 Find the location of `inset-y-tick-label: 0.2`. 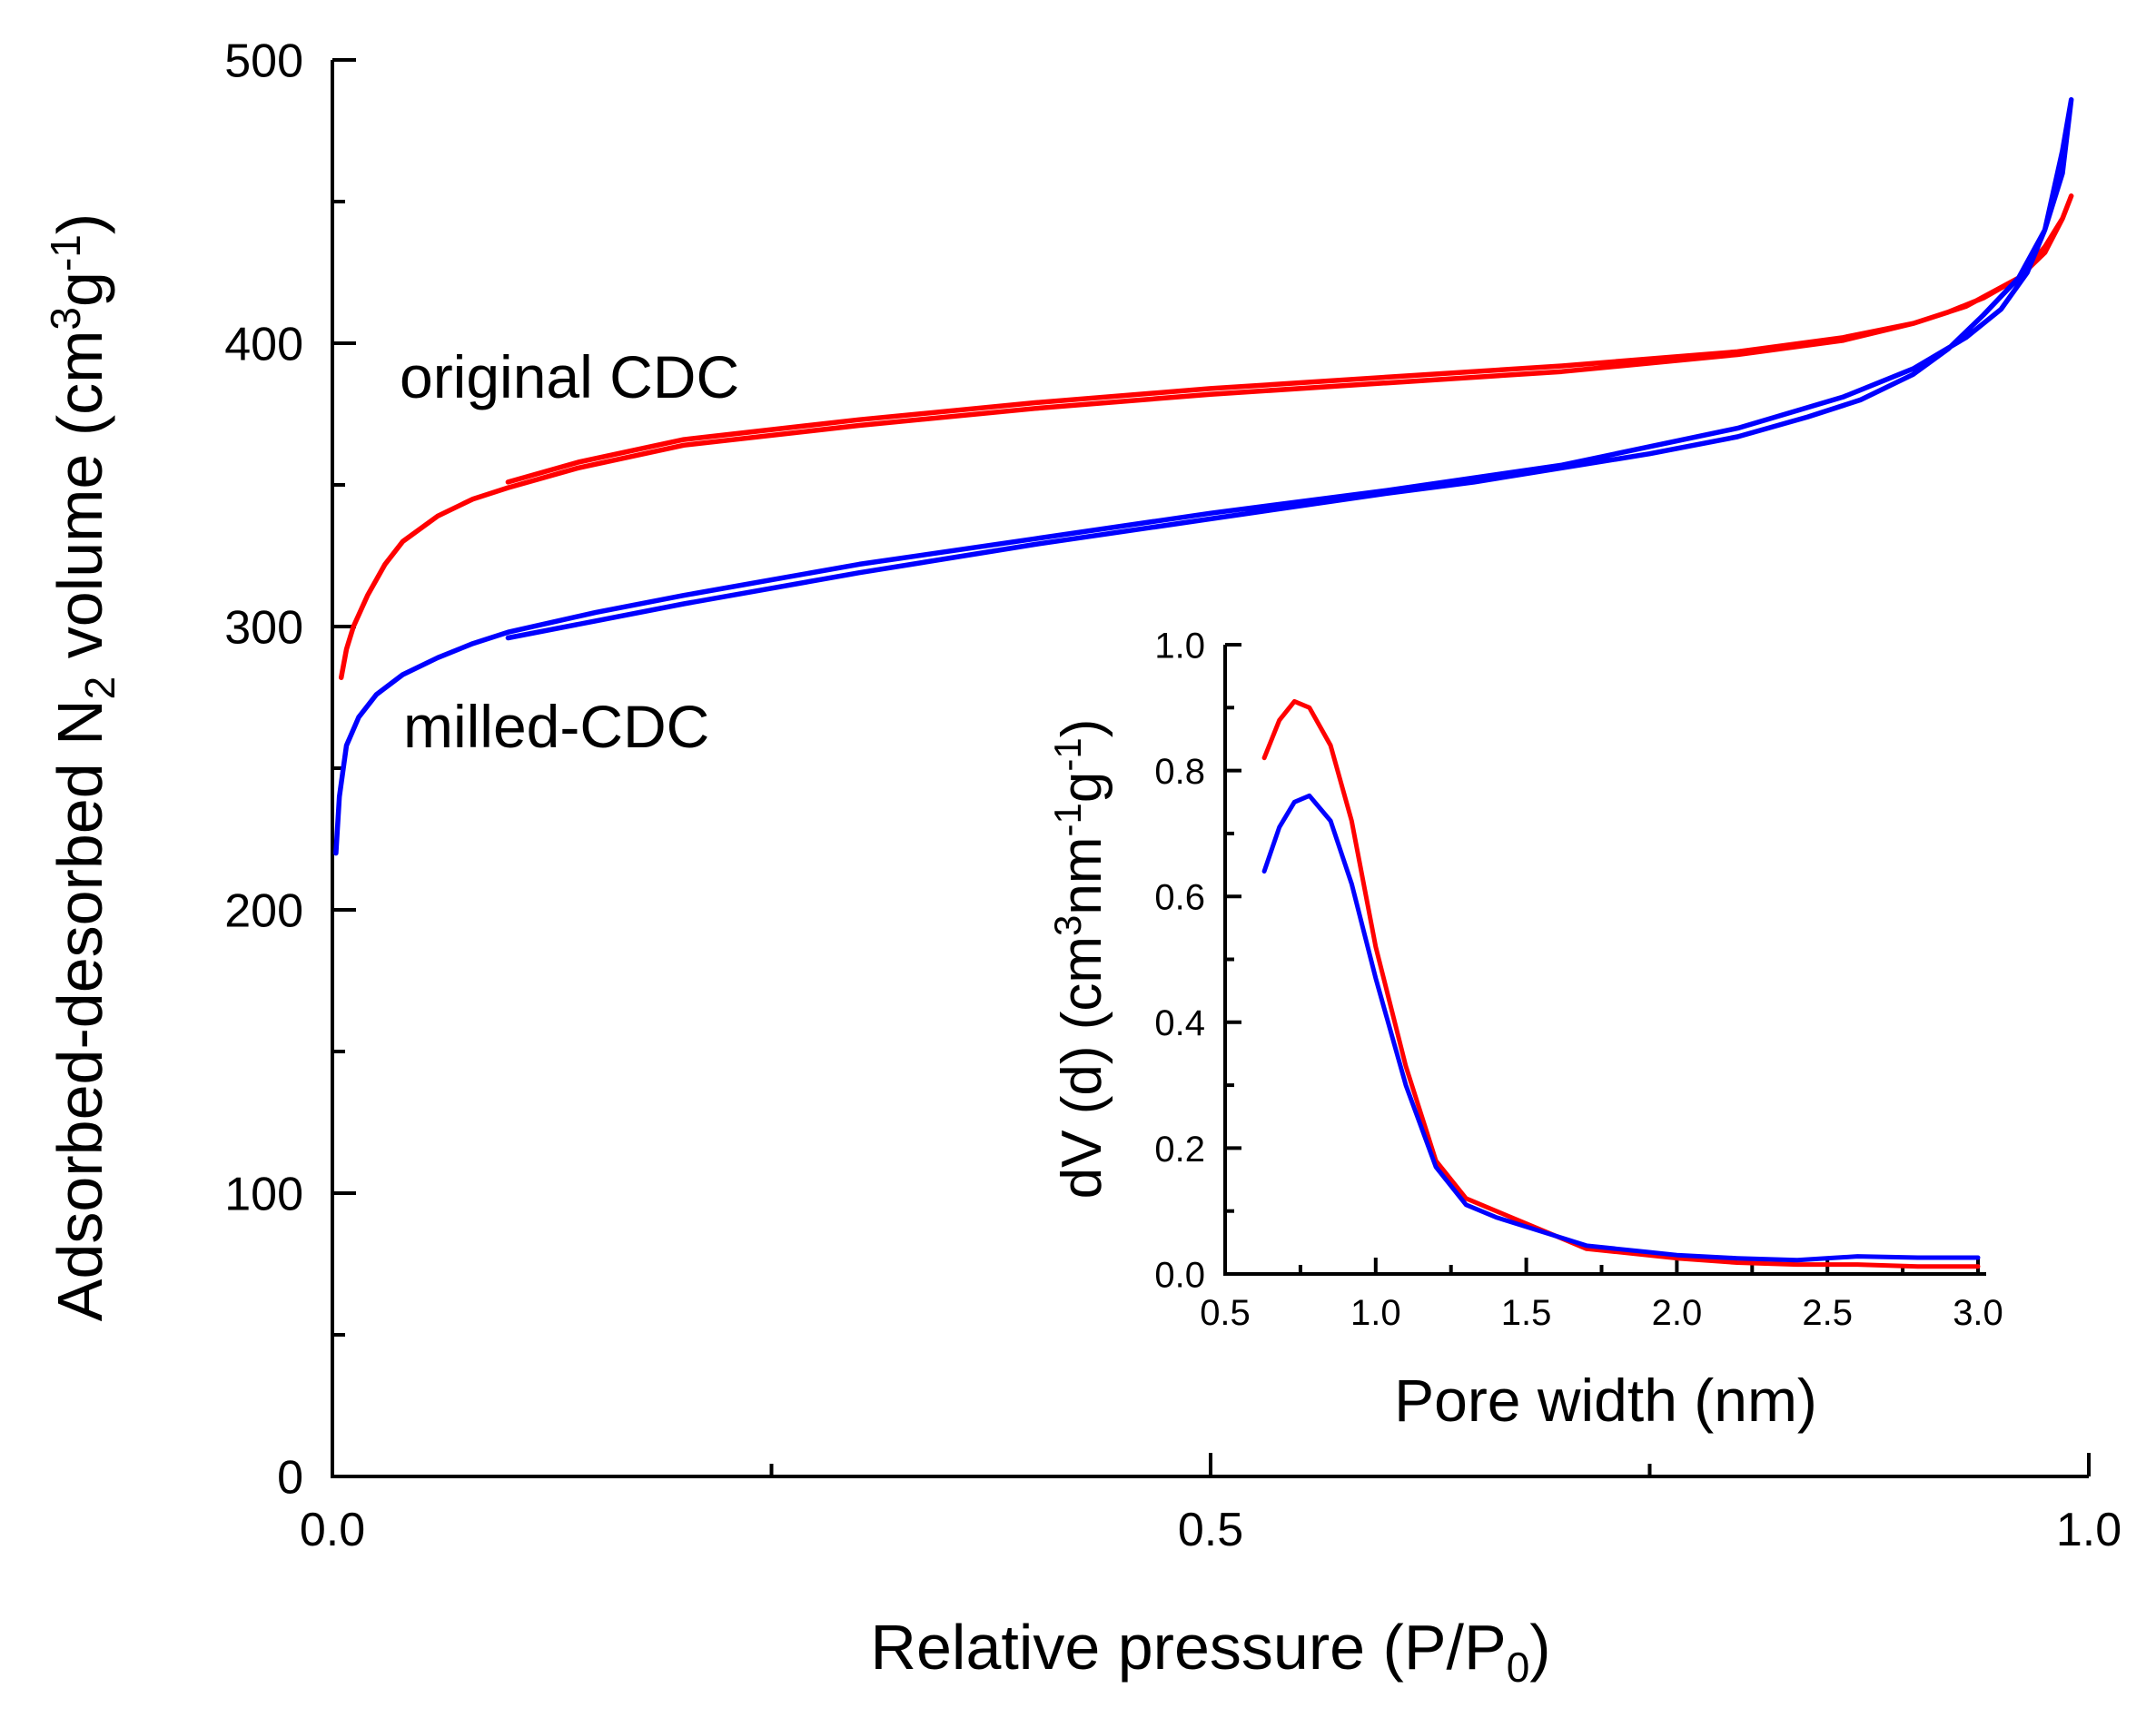

inset-y-tick-label: 0.2 is located at coordinates (1179, 1150).